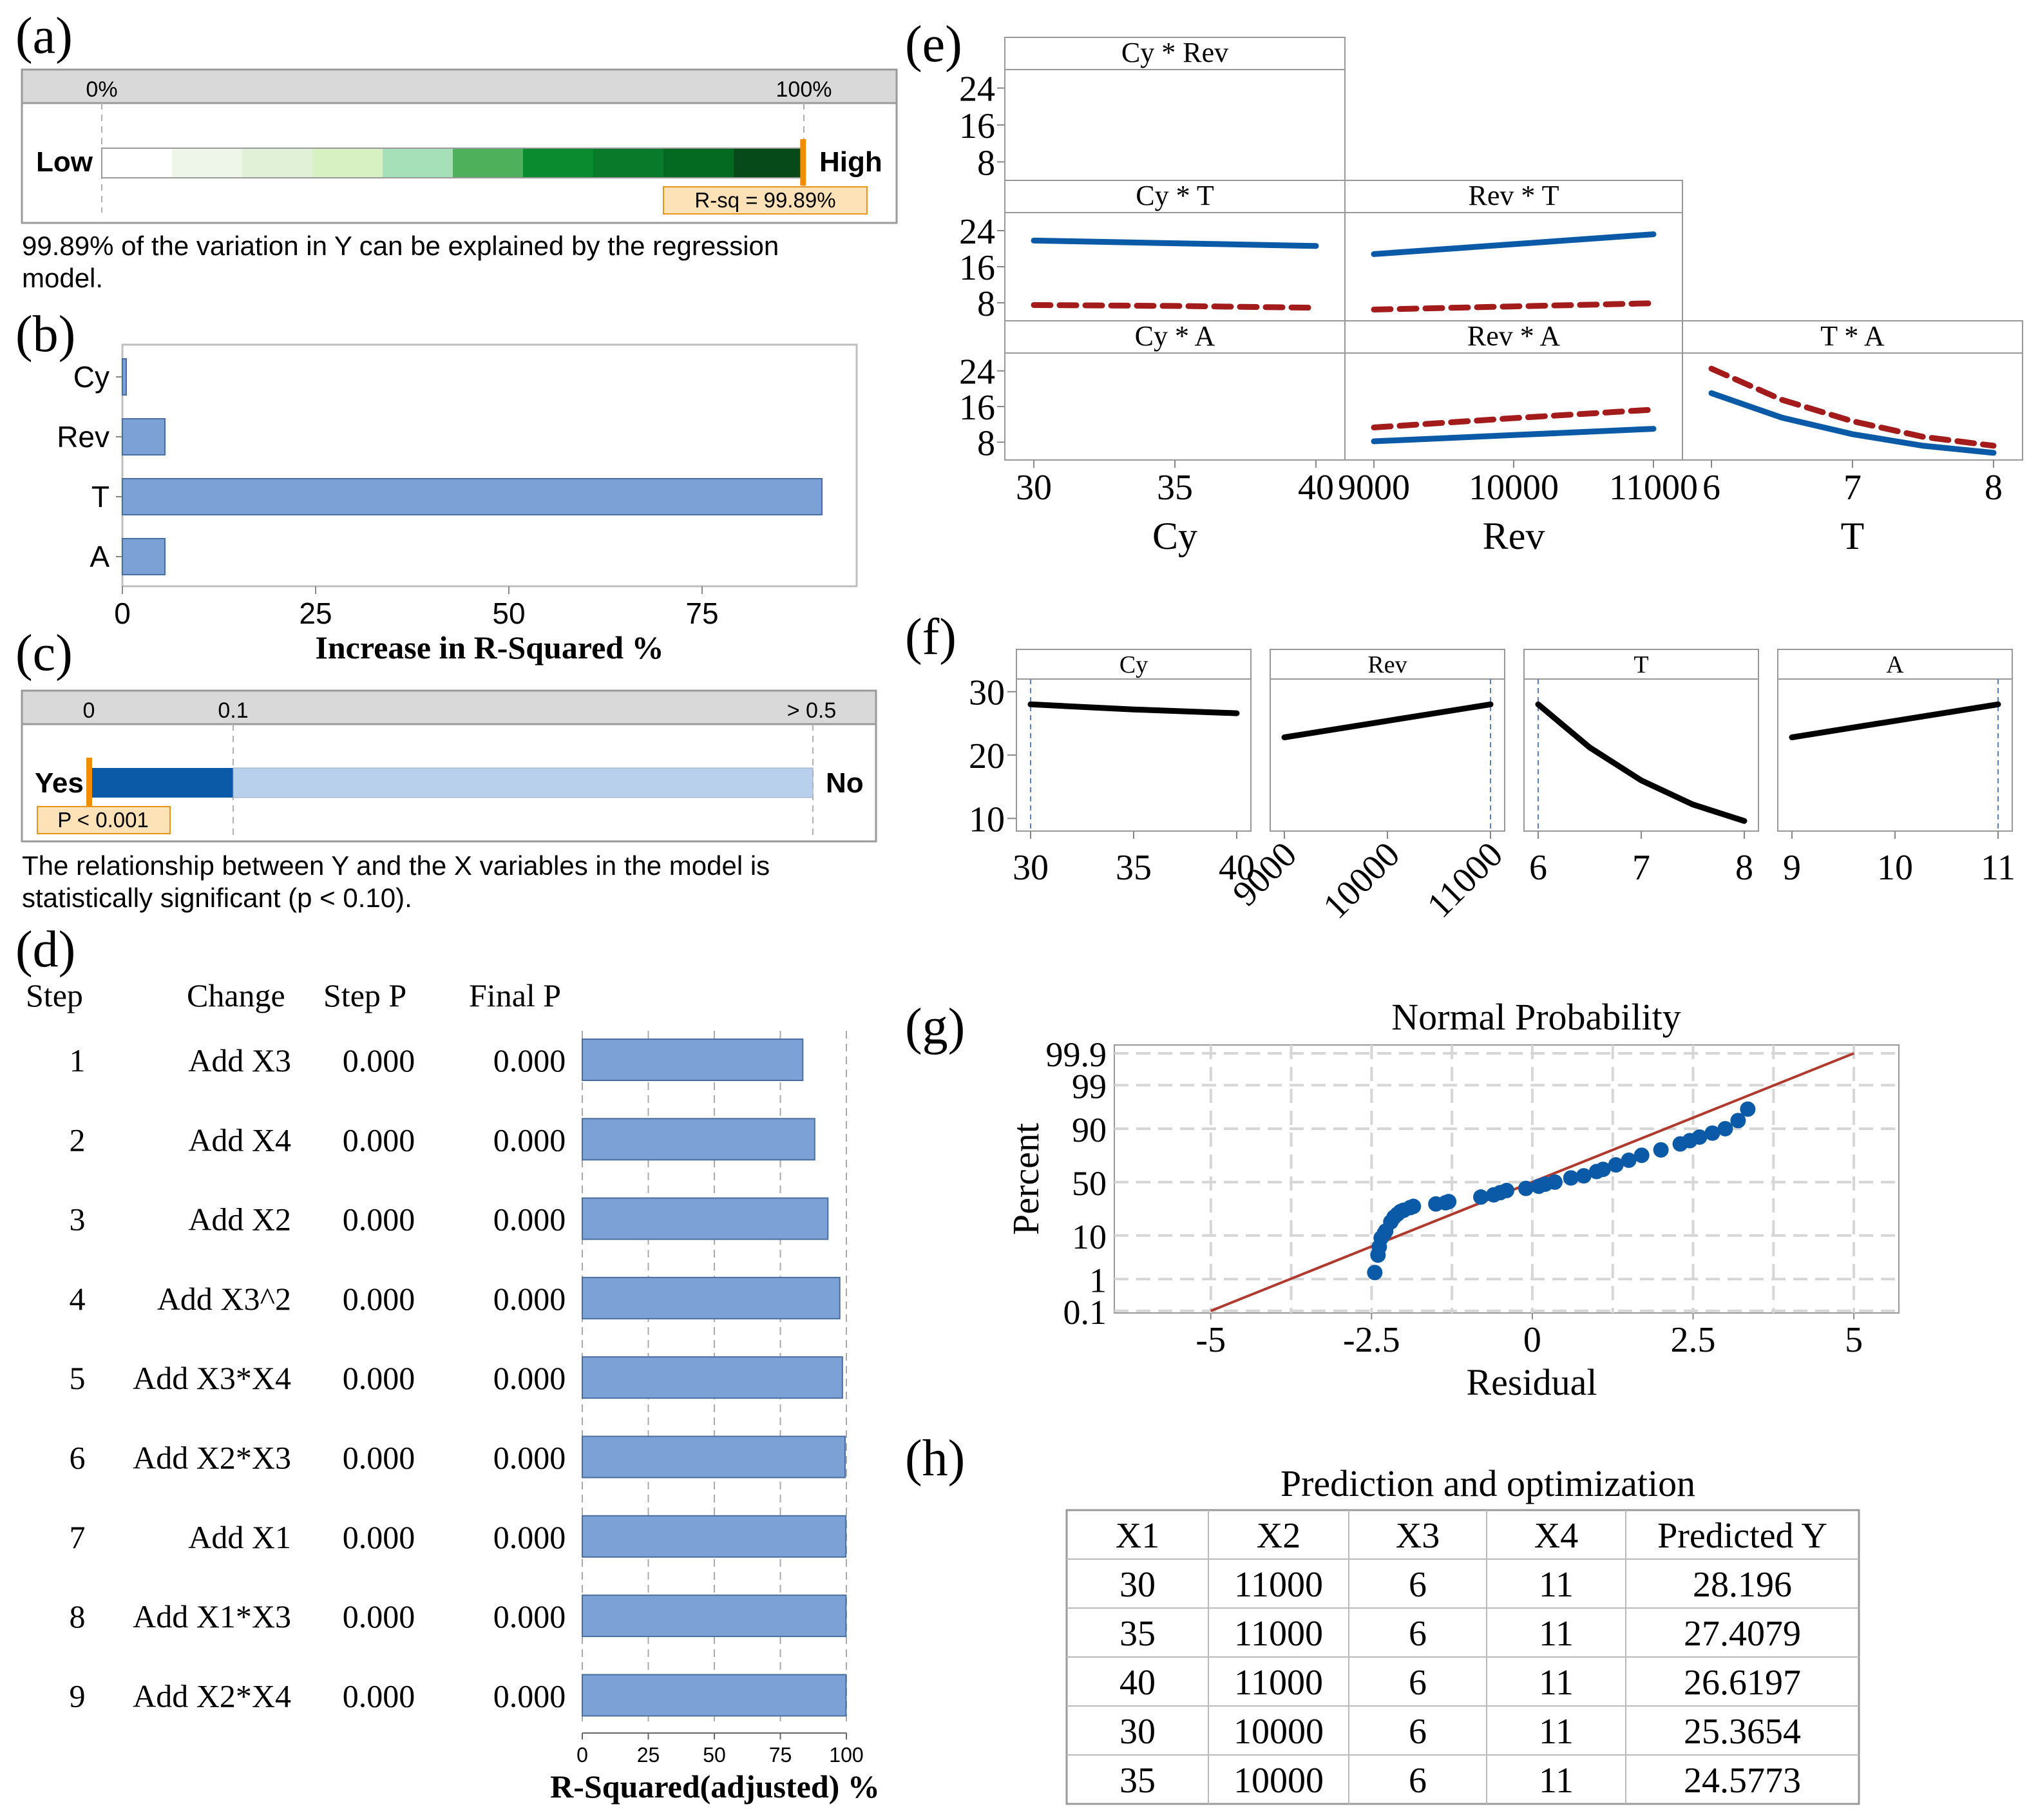  Describe the element at coordinates (1742, 1683) in the screenshot. I see `h-data-cell: 26.6197` at that location.